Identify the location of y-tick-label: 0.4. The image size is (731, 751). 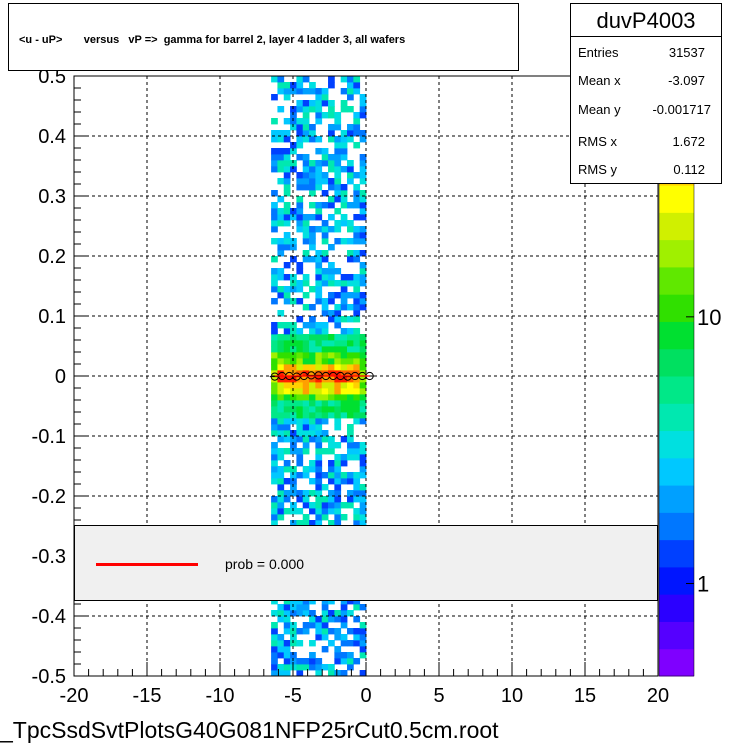
(52, 137).